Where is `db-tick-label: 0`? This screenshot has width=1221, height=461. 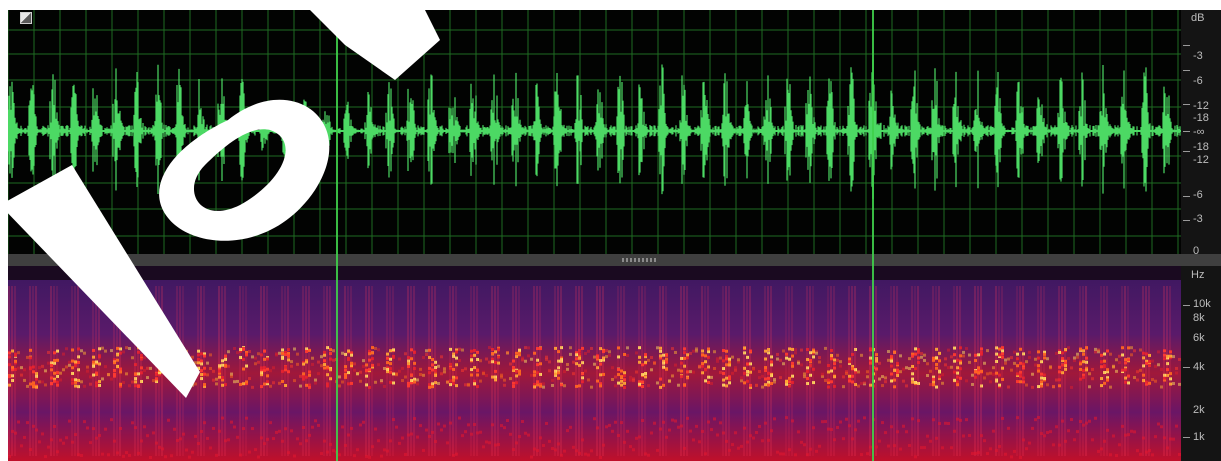
db-tick-label: 0 is located at coordinates (1196, 251).